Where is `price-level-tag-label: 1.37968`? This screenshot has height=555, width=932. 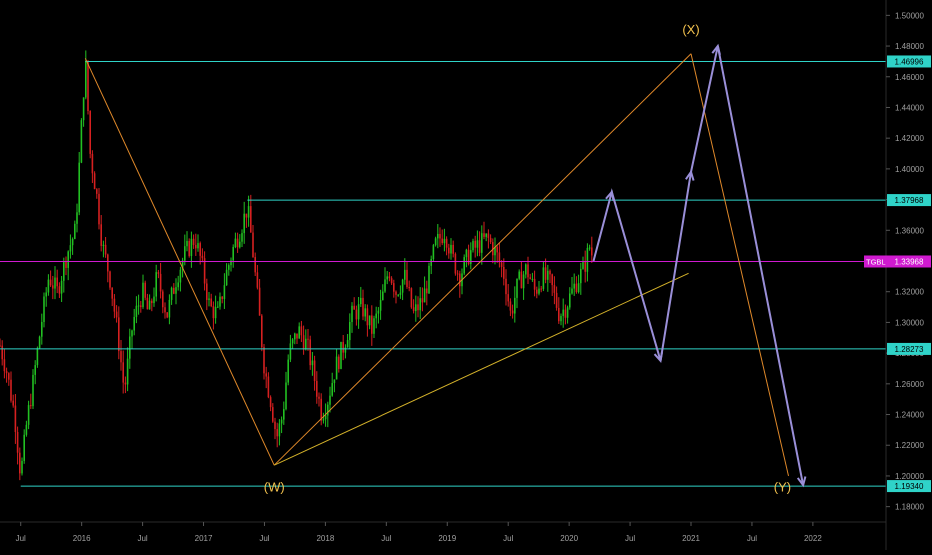
price-level-tag-label: 1.37968 is located at coordinates (909, 200).